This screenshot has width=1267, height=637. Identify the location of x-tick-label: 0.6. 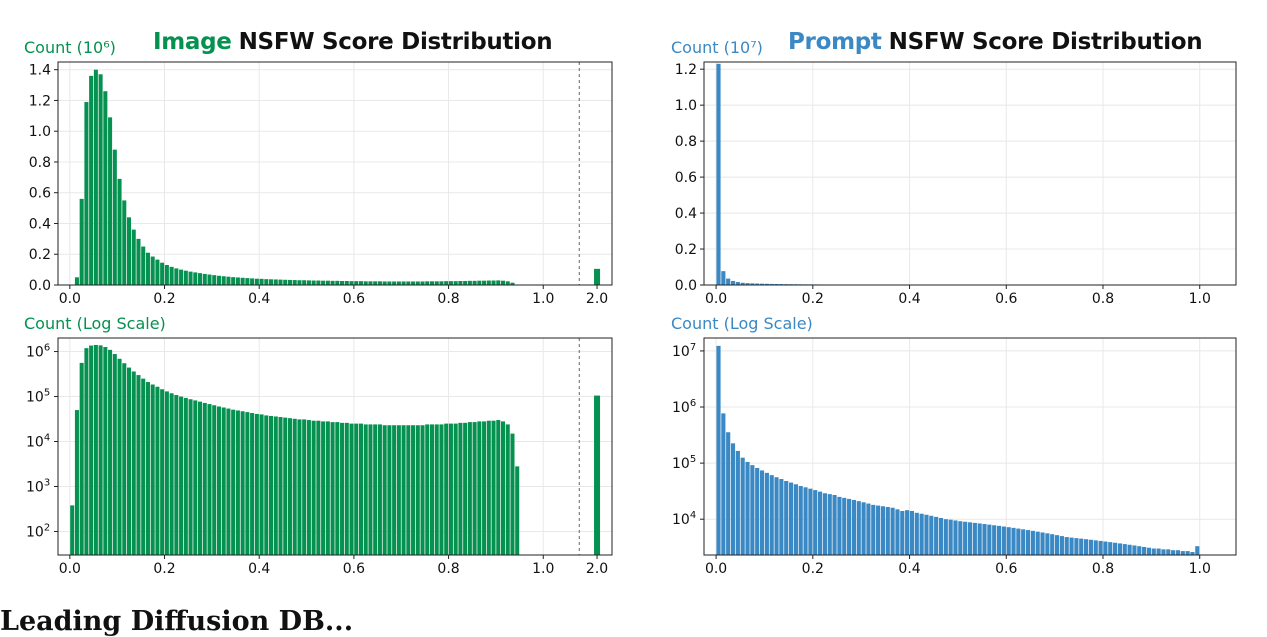
(354, 299).